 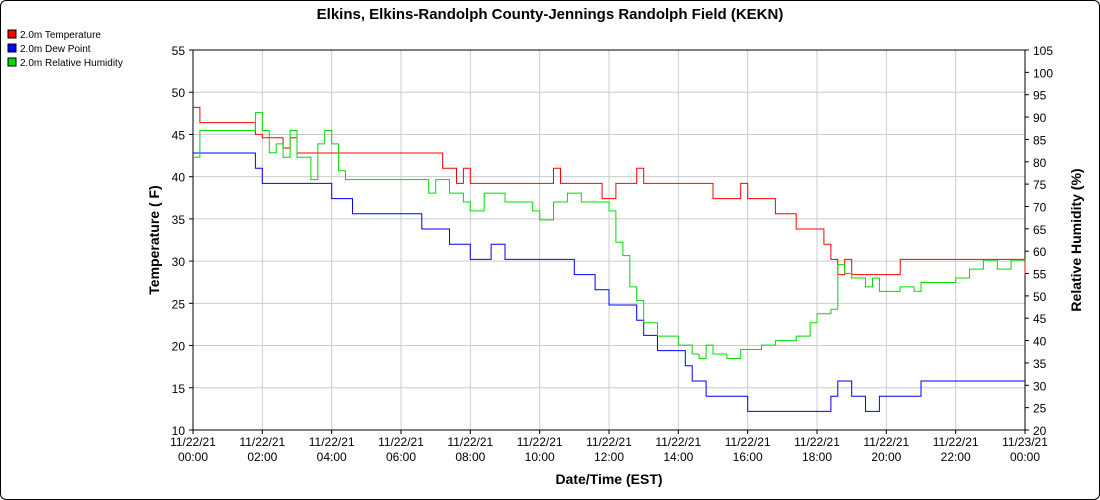 I want to click on y-right-tick-label: 50, so click(x=1040, y=297).